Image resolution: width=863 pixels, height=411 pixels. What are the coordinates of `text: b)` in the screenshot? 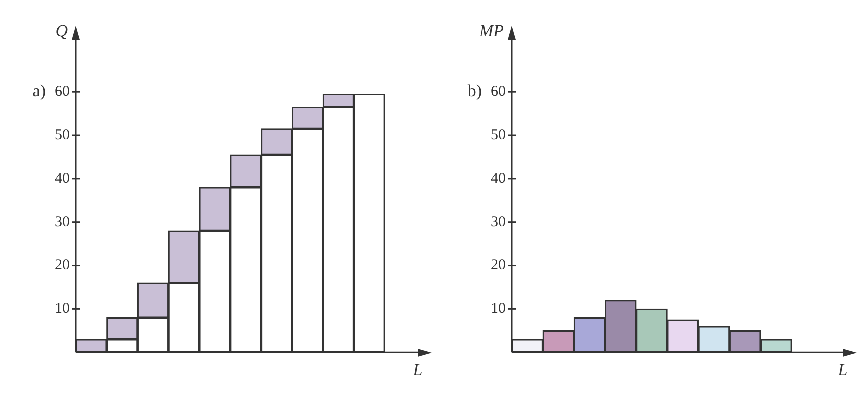 It's located at (475, 91).